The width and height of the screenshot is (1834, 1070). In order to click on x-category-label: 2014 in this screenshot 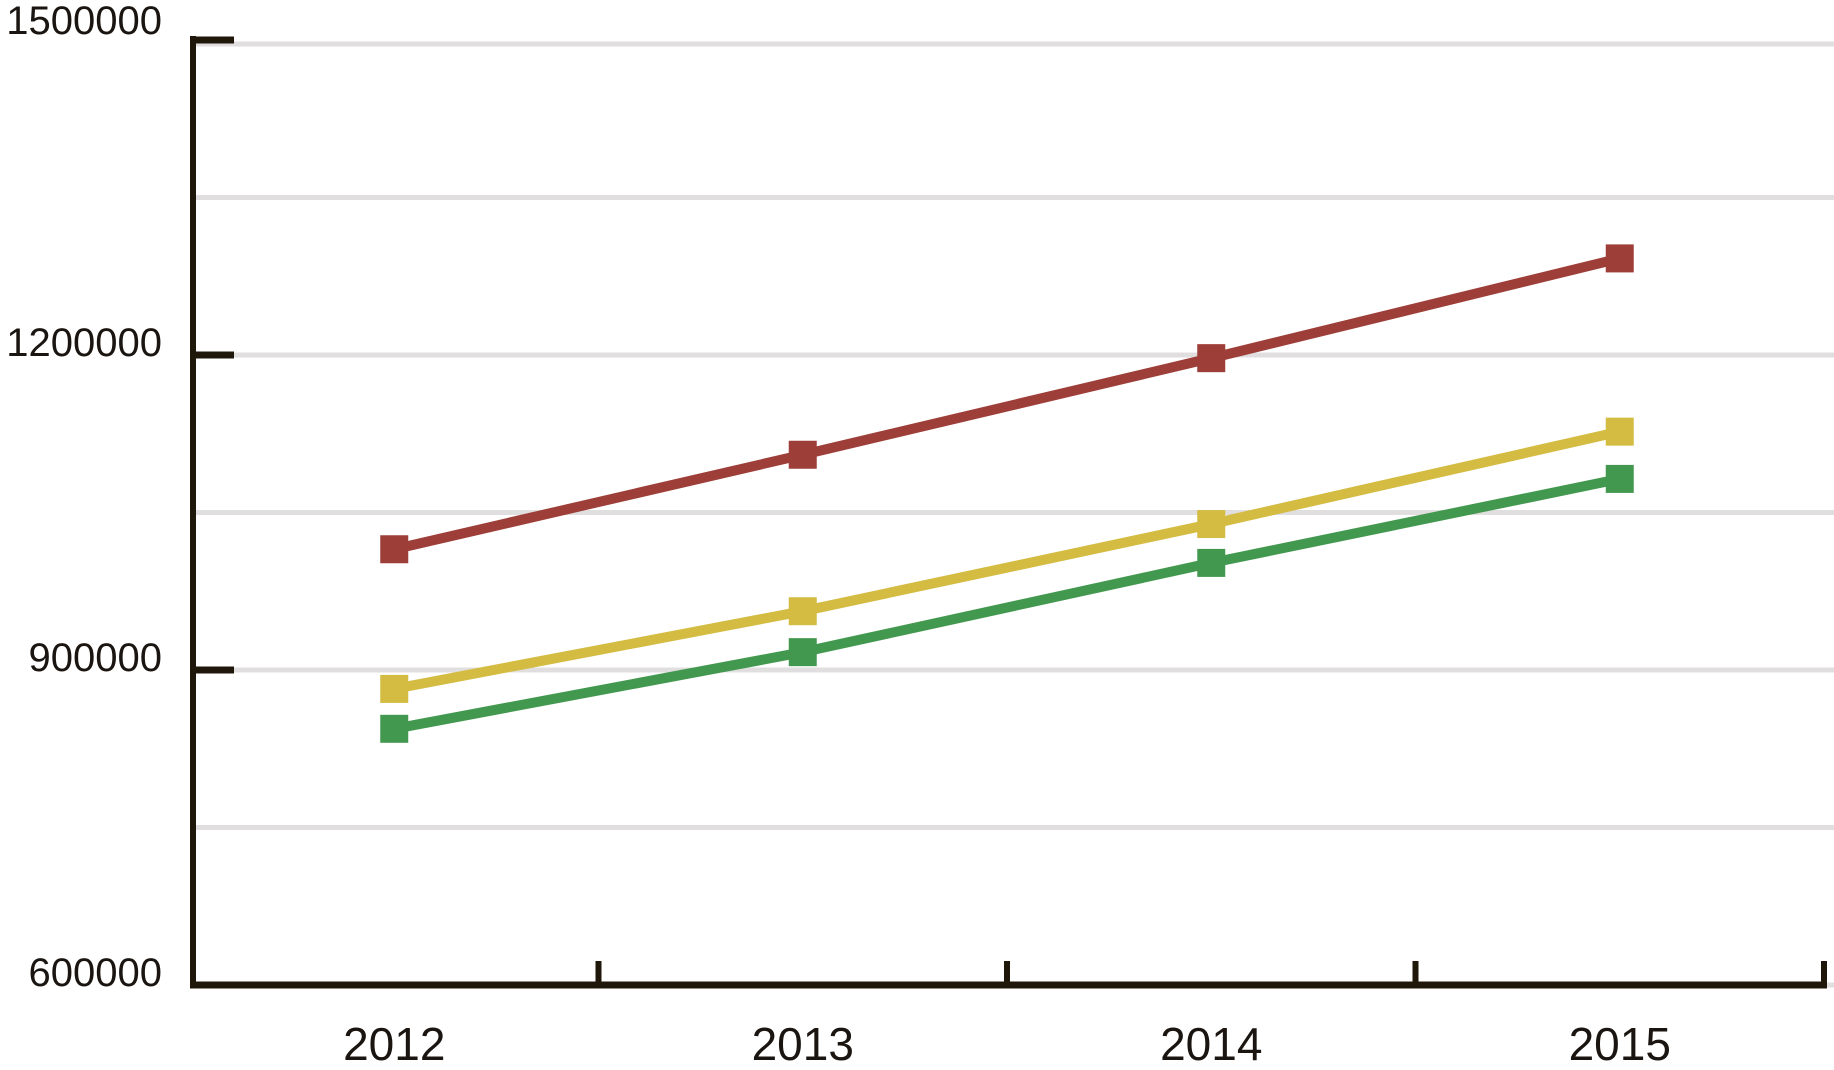, I will do `click(1211, 1044)`.